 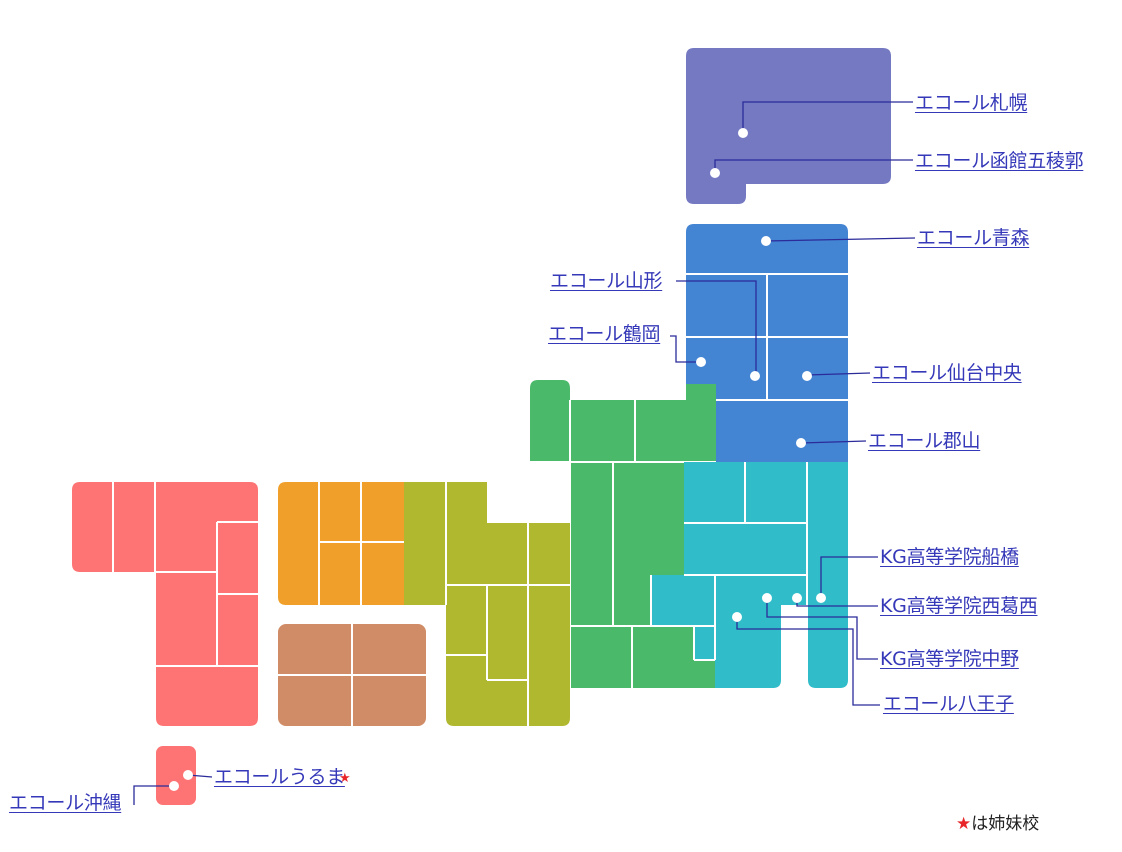 What do you see at coordinates (507, 604) in the screenshot?
I see `kinki-borders` at bounding box center [507, 604].